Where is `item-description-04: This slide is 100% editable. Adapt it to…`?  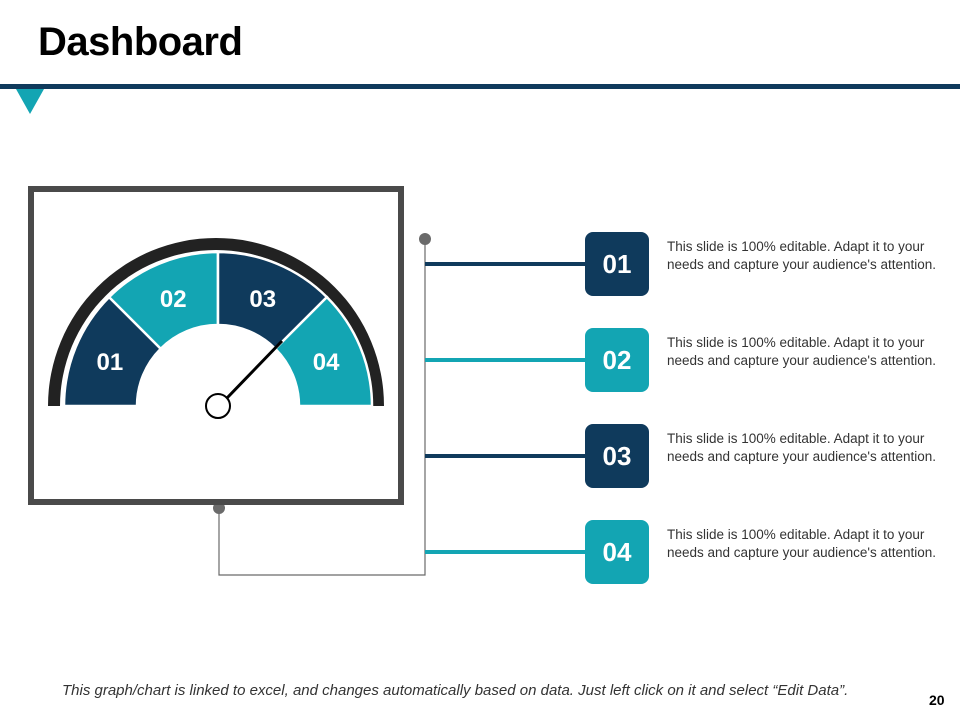
item-description-04: This slide is 100% editable. Adapt it to… is located at coordinates (802, 543).